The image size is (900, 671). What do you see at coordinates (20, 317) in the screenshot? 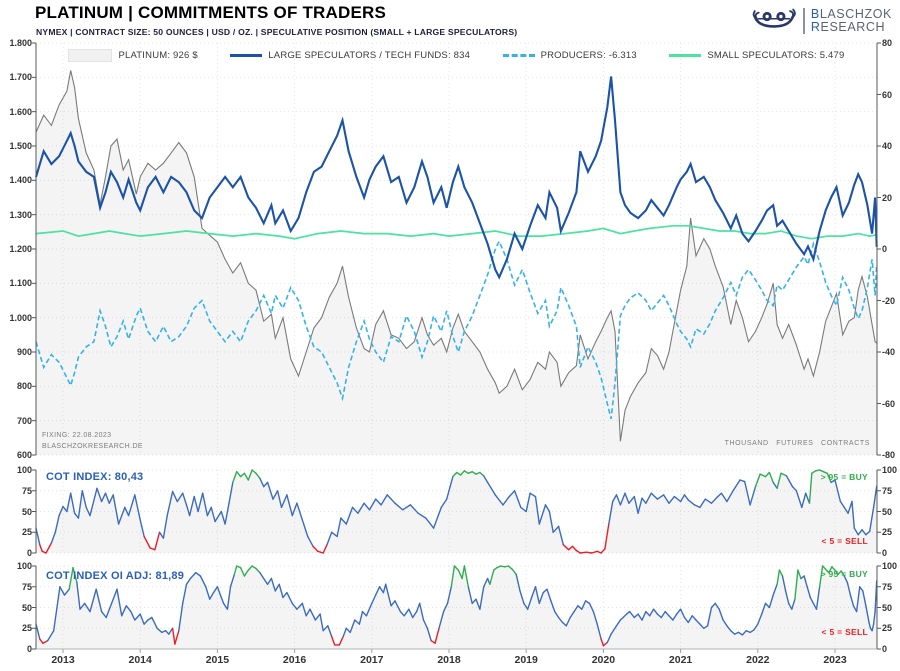
I see `main-left-axis-tick-label: 1.000` at bounding box center [20, 317].